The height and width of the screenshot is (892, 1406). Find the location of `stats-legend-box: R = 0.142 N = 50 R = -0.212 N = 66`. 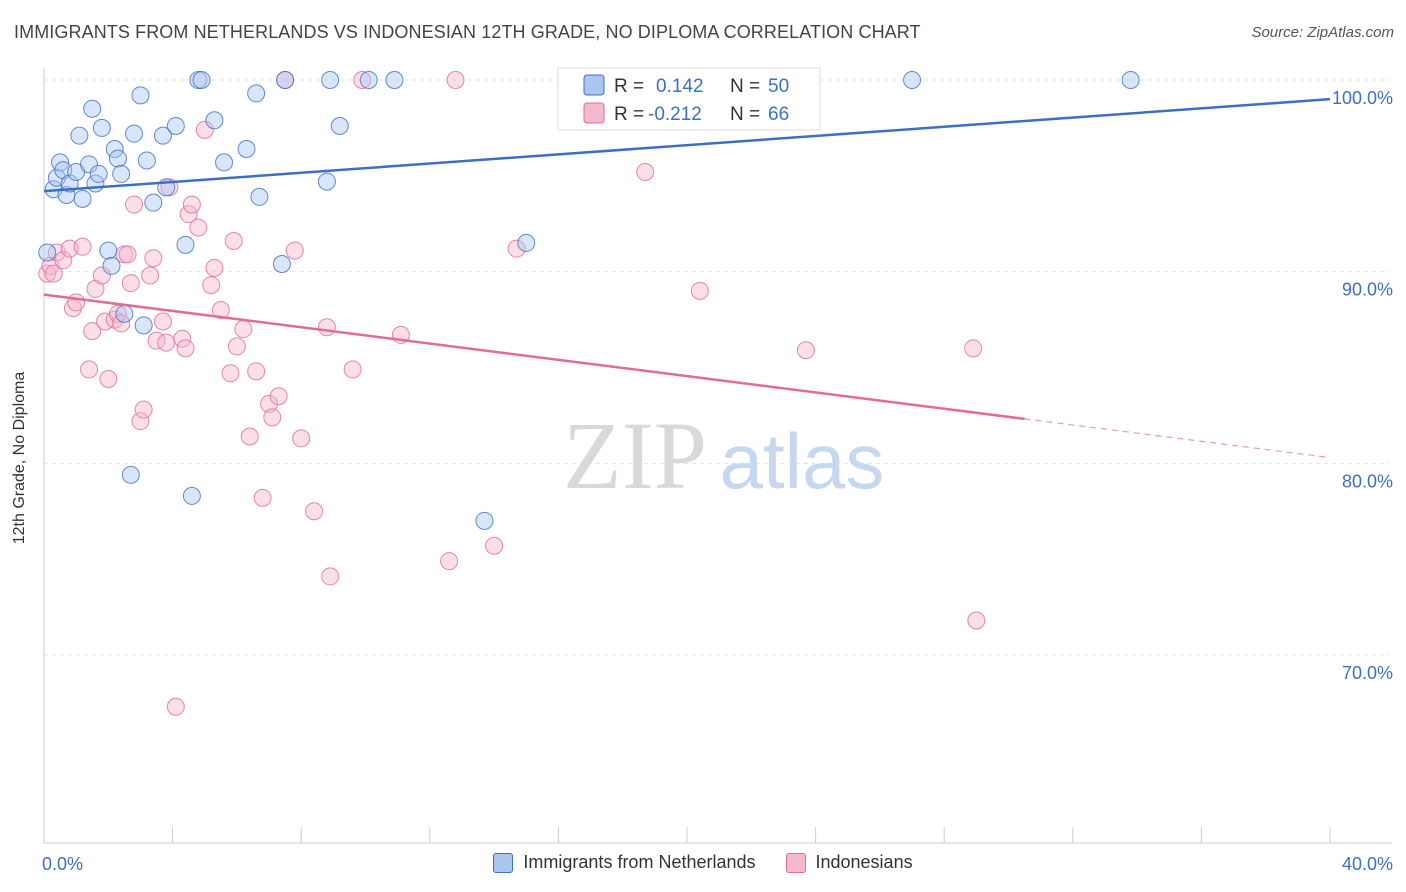

stats-legend-box: R = 0.142 N = 50 R = -0.212 N = 66 is located at coordinates (689, 99).